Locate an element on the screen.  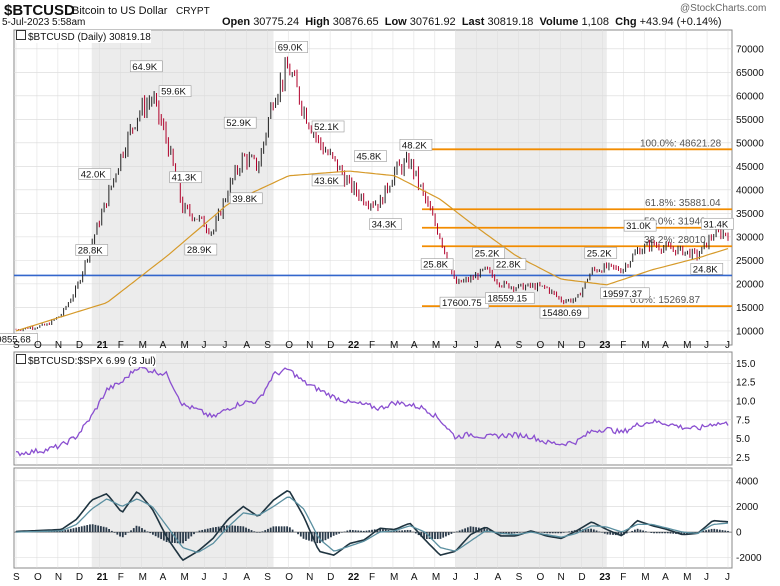
y-tick-label: 45000 is located at coordinates (750, 167).